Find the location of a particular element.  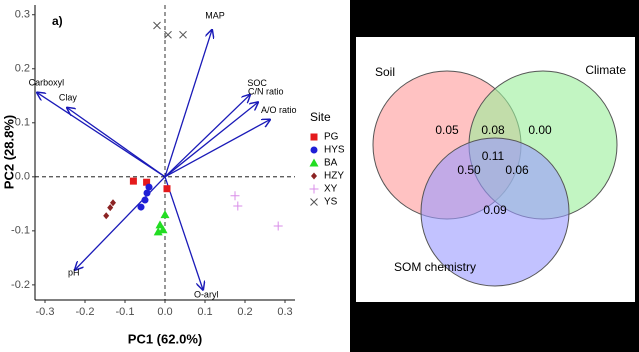

y-tick-label: 0.0 is located at coordinates (22, 177).